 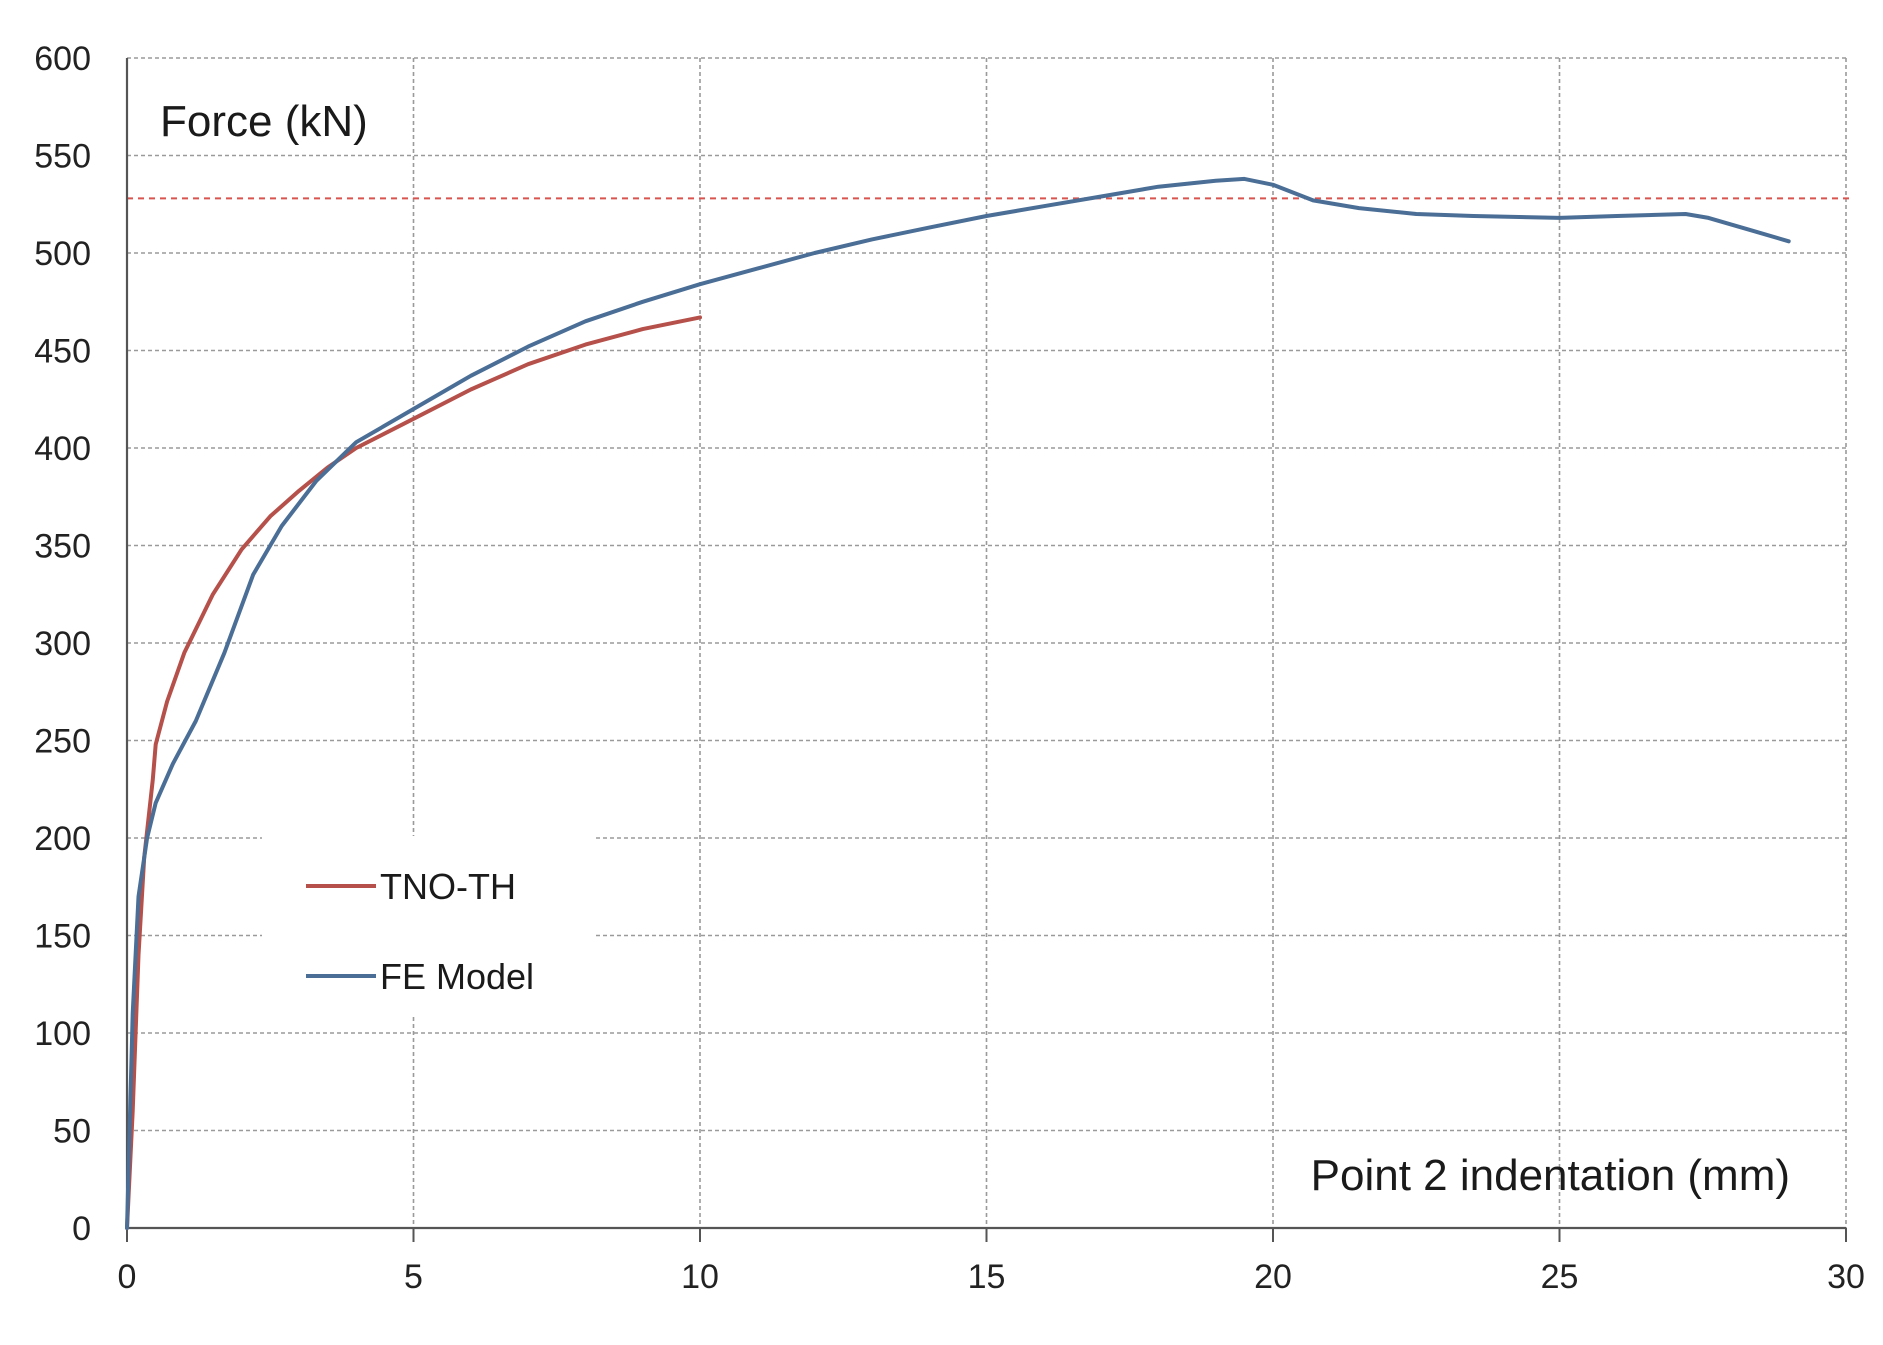 I want to click on x-tick-label: 10, so click(x=700, y=1277).